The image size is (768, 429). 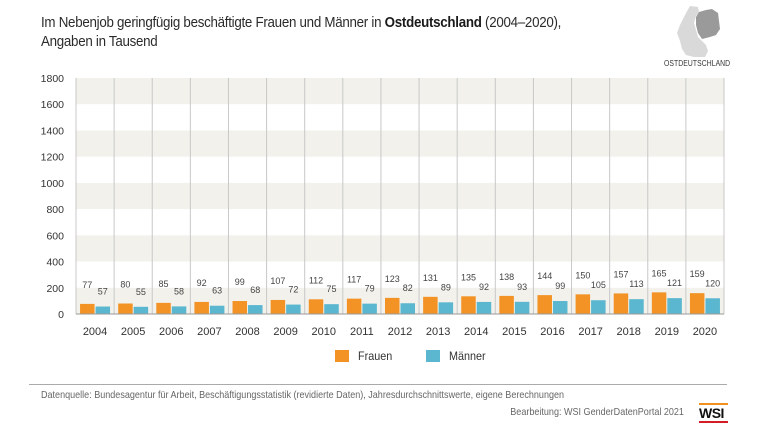 What do you see at coordinates (342, 356) in the screenshot?
I see `legend-swatch-frauen` at bounding box center [342, 356].